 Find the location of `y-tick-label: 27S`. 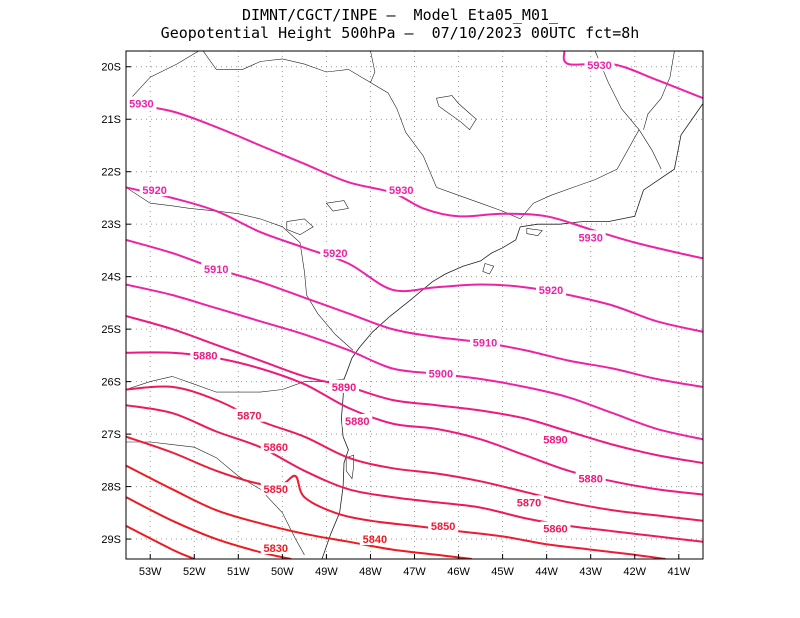

y-tick-label: 27S is located at coordinates (111, 435).